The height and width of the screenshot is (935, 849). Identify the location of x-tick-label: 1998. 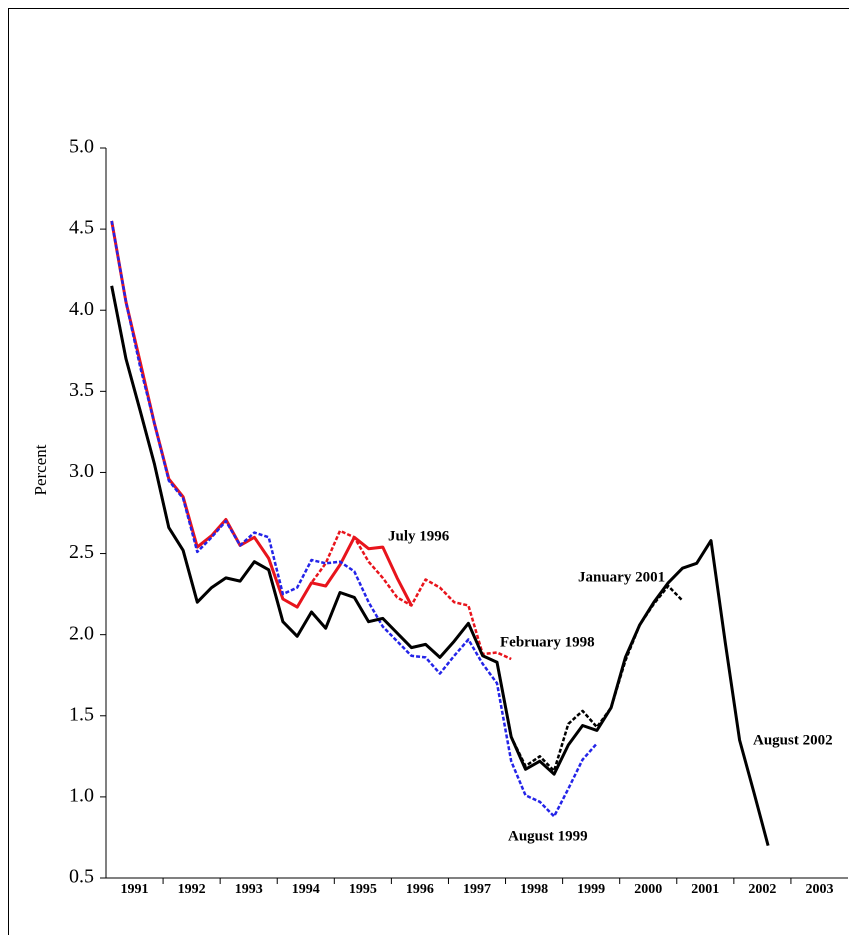
(534, 889).